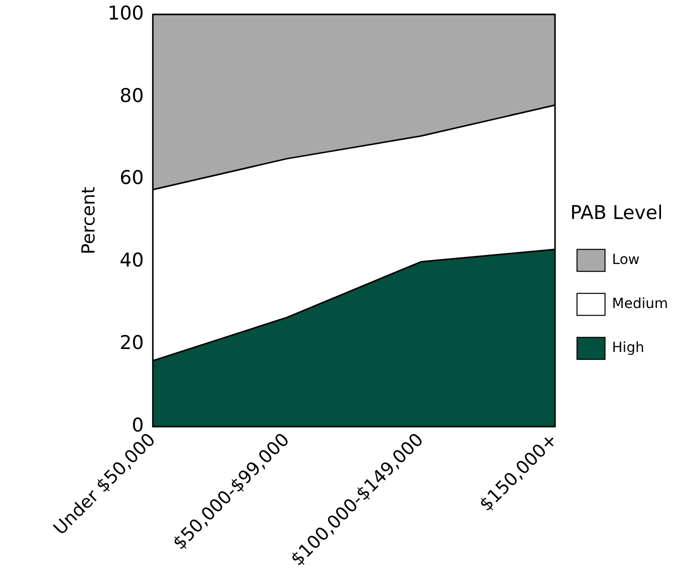  I want to click on y-tick-label: 80, so click(132, 95).